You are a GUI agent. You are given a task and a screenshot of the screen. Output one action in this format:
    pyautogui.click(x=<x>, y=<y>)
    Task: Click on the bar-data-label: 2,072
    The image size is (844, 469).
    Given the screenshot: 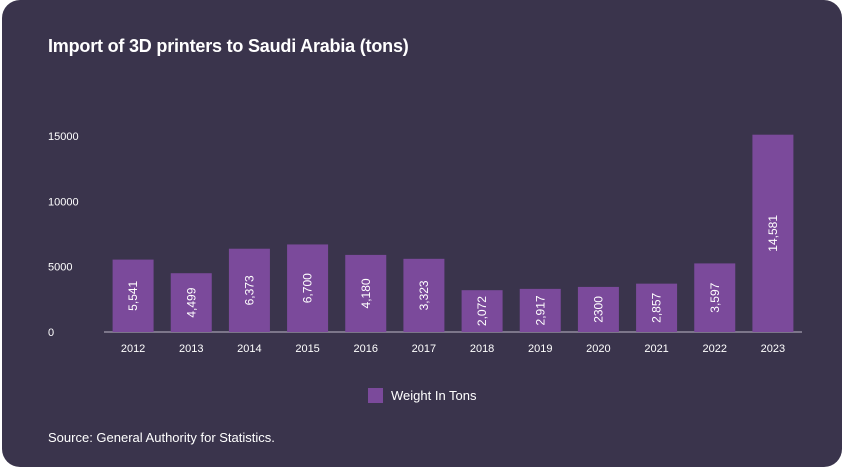 What is the action you would take?
    pyautogui.click(x=482, y=311)
    